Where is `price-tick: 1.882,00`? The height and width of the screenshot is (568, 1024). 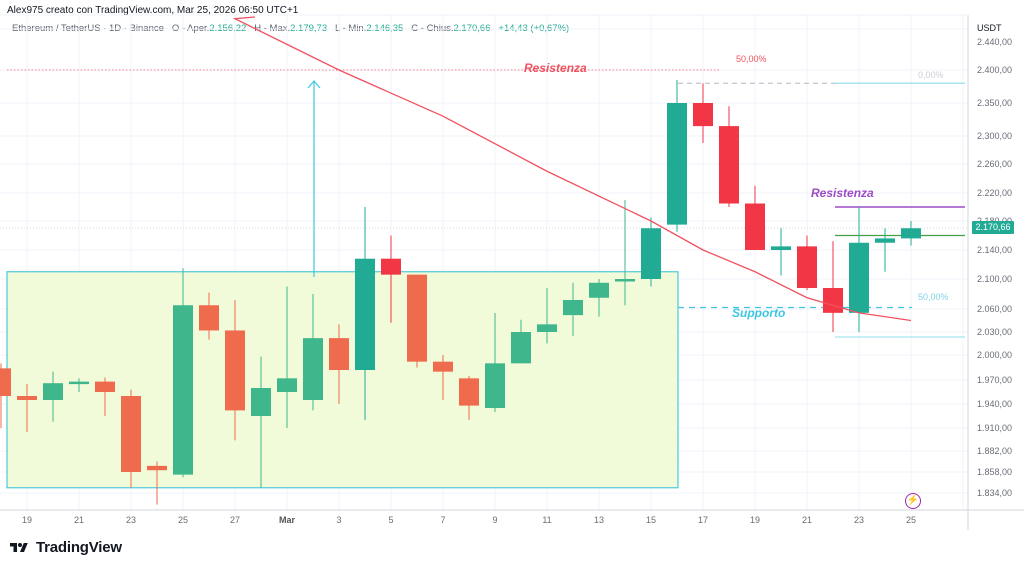 price-tick: 1.882,00 is located at coordinates (994, 451).